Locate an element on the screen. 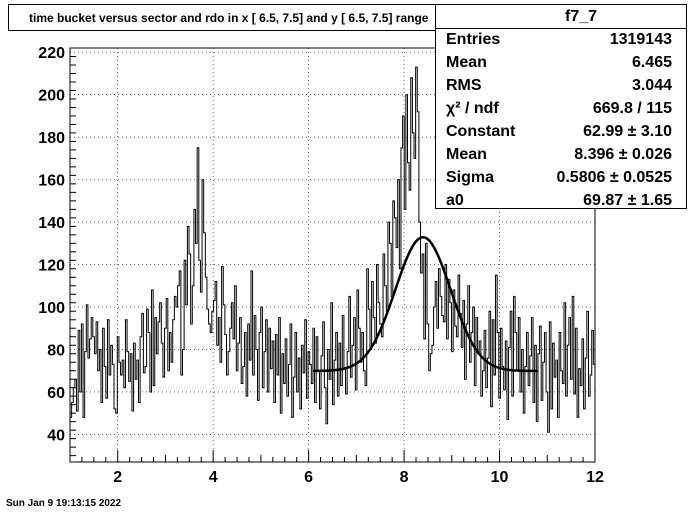  timestamp: Sun Jan 9 19:13:15 2022 is located at coordinates (64, 503).